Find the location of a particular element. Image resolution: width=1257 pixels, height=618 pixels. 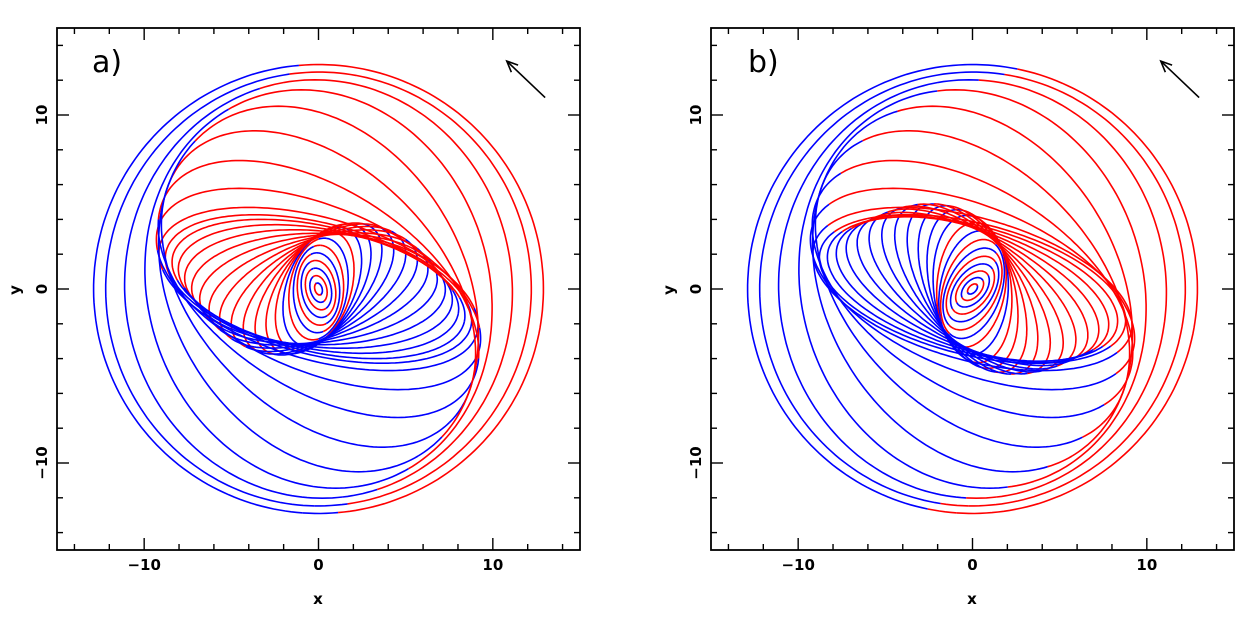

panel-label-b: b) is located at coordinates (763, 62).